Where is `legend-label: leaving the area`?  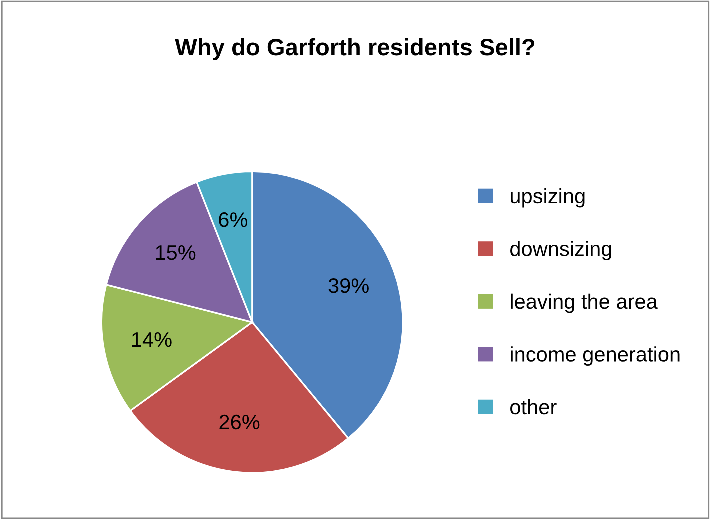 legend-label: leaving the area is located at coordinates (584, 304).